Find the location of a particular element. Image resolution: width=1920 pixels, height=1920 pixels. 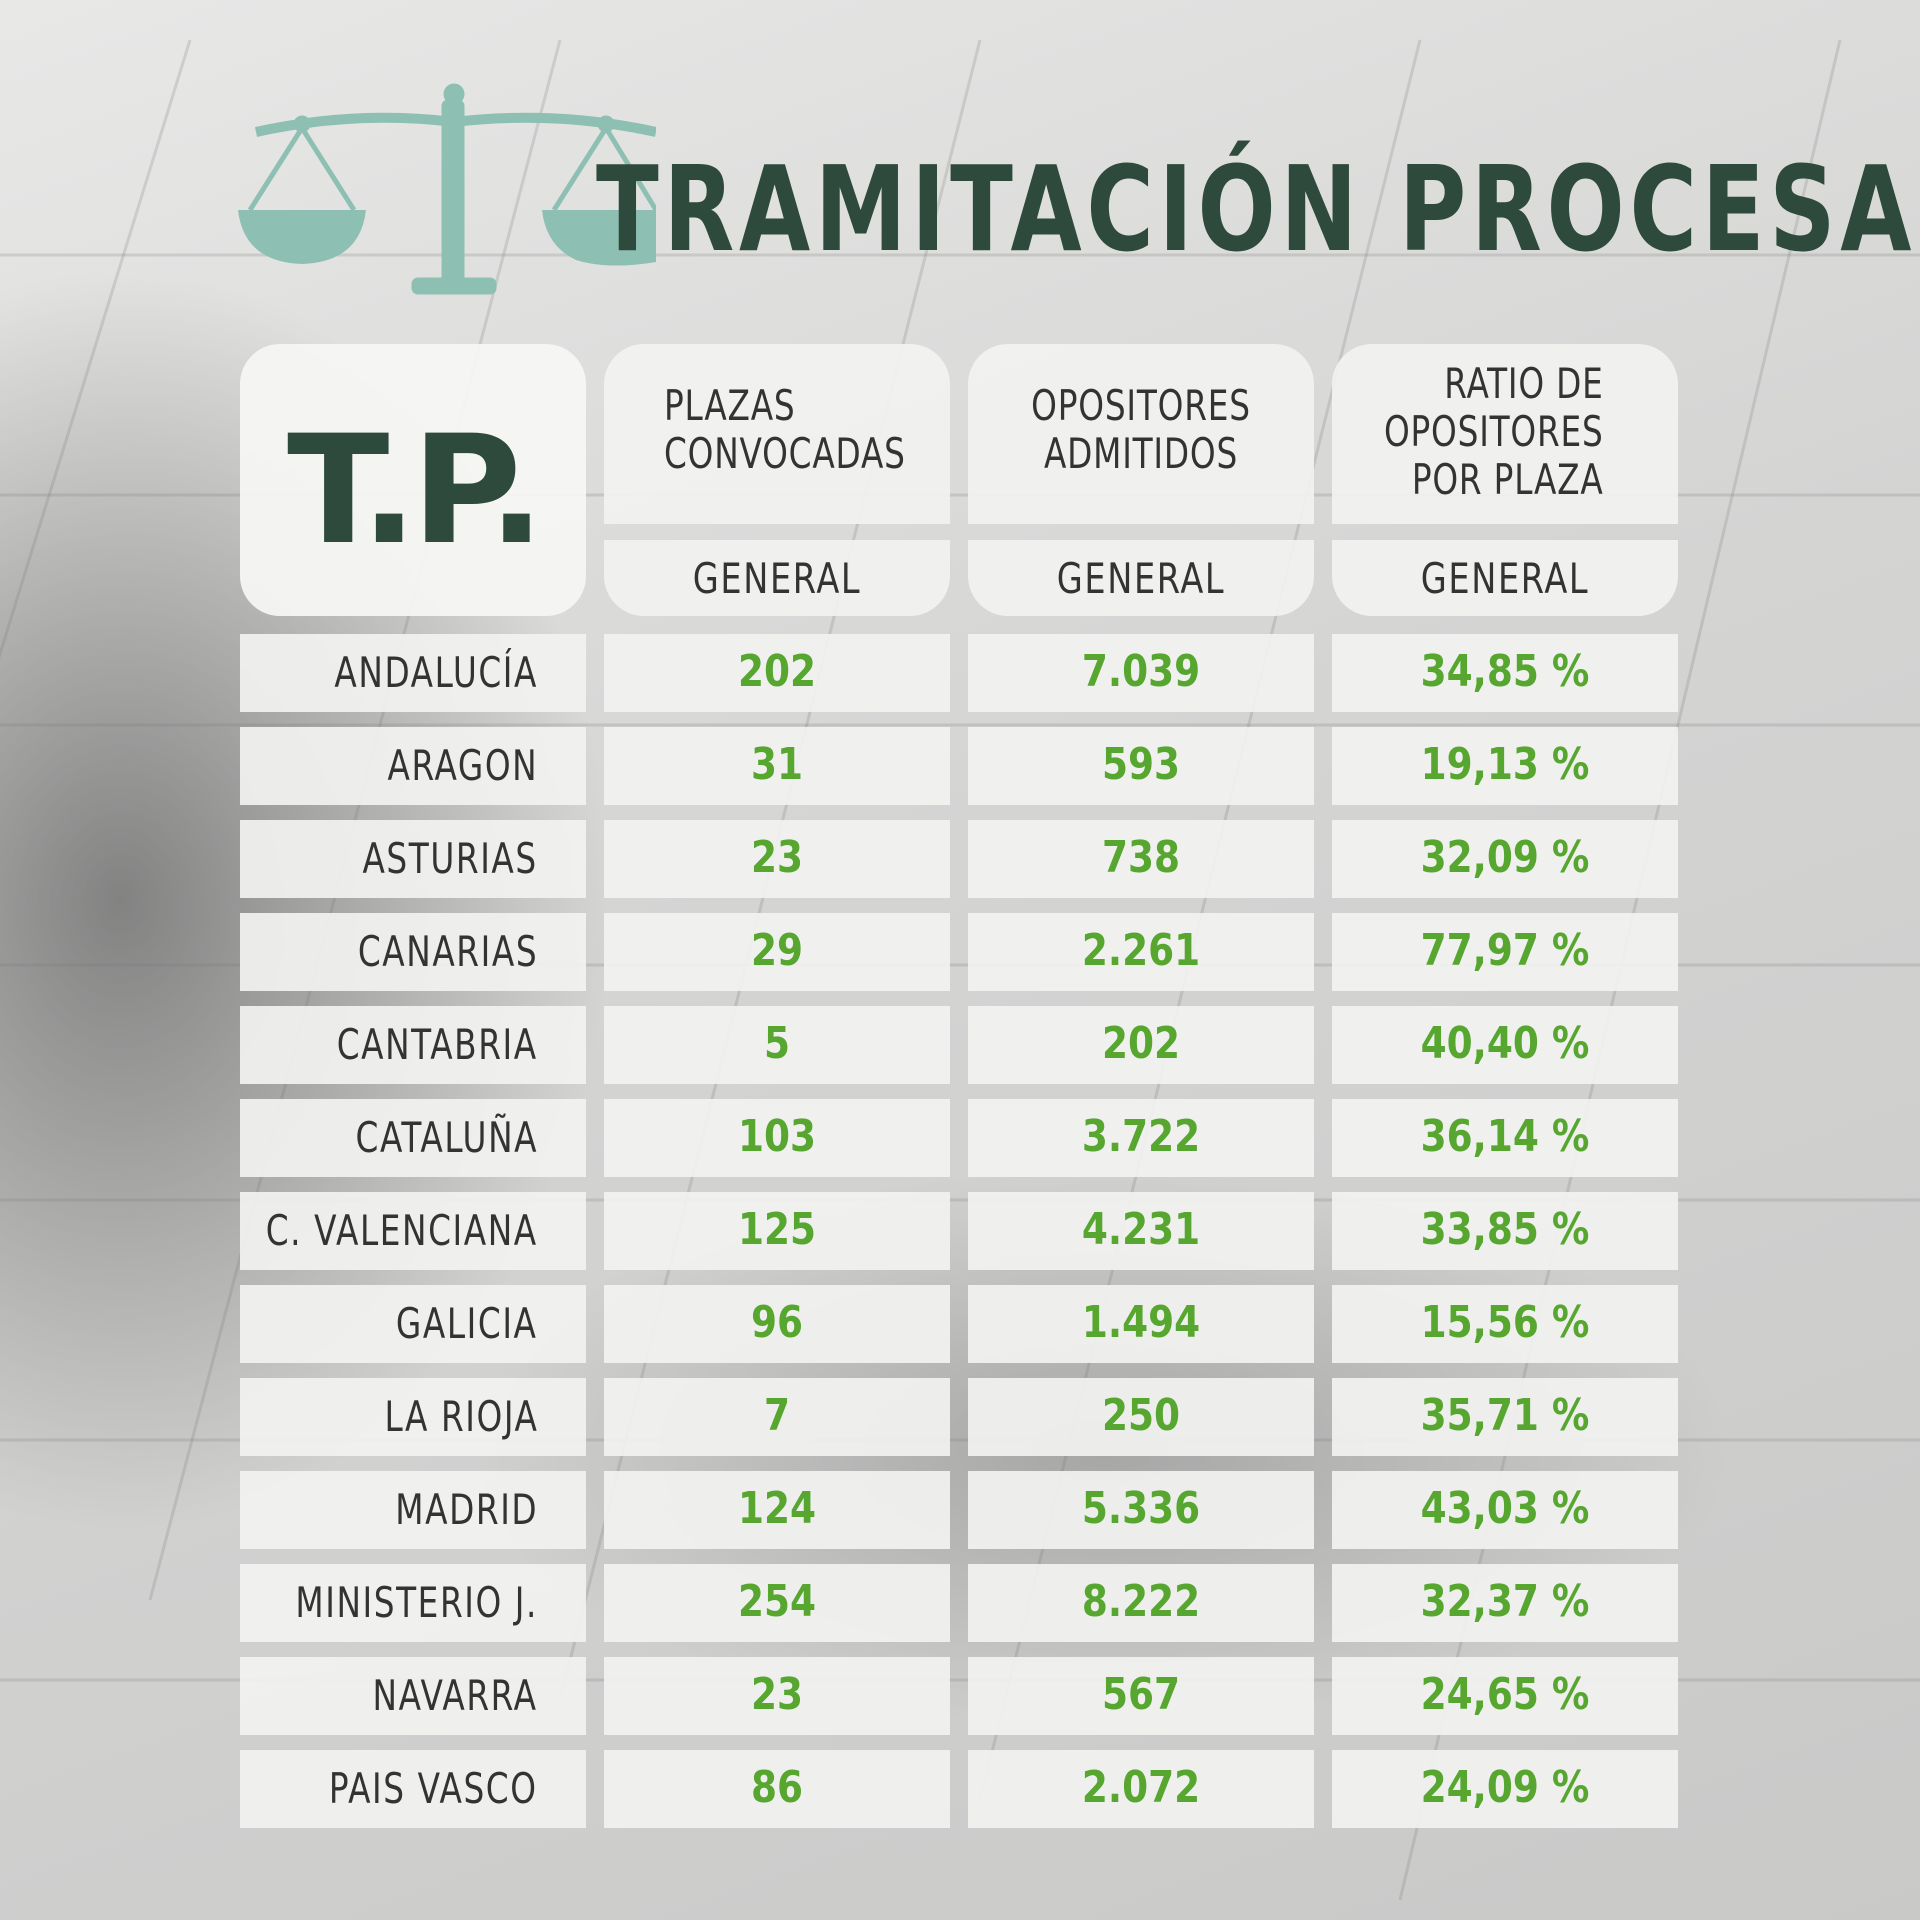

region-name: CANTABRIA is located at coordinates (437, 1044).